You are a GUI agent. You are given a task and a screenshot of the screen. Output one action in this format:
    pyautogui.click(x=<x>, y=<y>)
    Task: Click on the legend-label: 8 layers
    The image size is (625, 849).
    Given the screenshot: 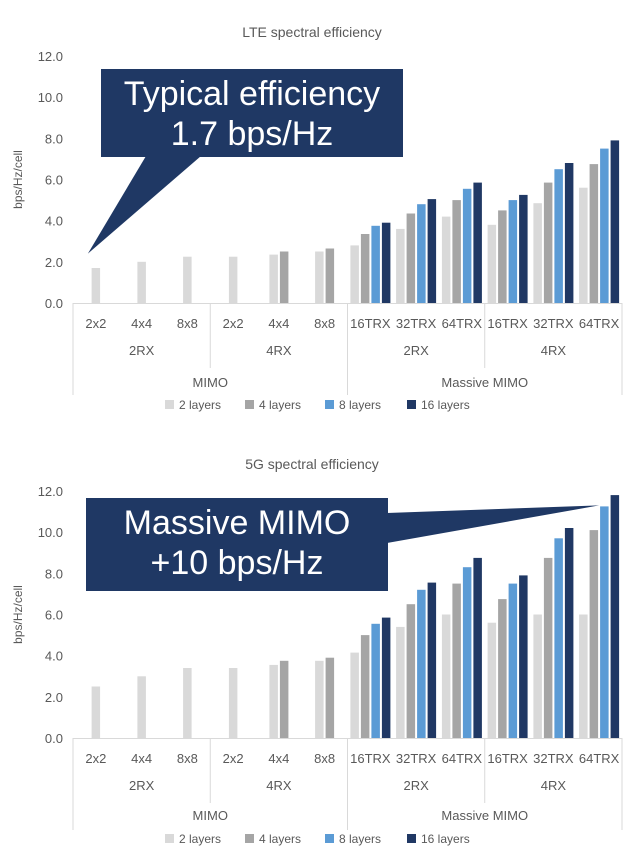 What is the action you would take?
    pyautogui.click(x=360, y=839)
    